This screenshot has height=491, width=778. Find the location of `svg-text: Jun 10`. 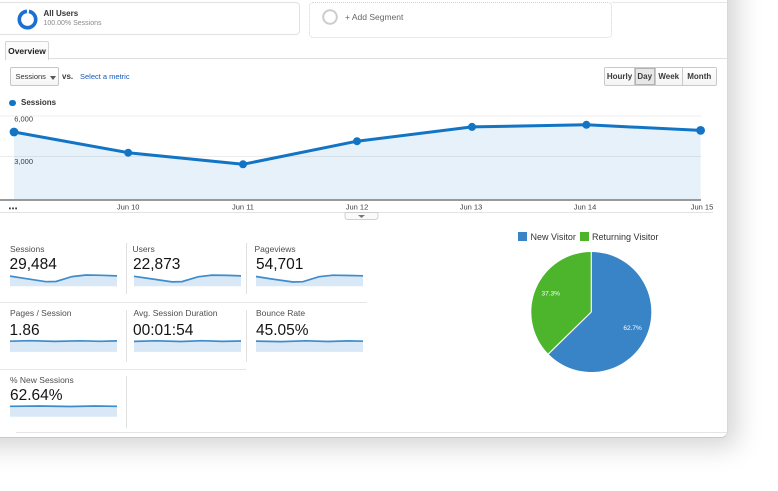

svg-text: Jun 10 is located at coordinates (128, 207).